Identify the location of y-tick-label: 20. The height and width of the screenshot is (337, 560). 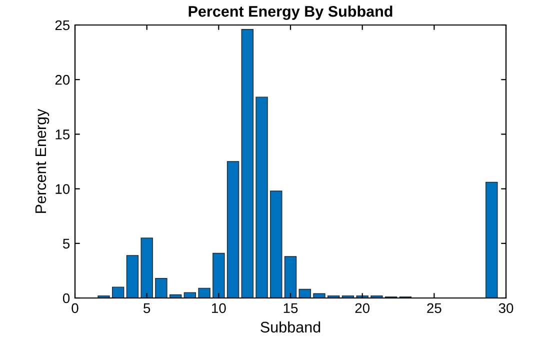
(62, 79).